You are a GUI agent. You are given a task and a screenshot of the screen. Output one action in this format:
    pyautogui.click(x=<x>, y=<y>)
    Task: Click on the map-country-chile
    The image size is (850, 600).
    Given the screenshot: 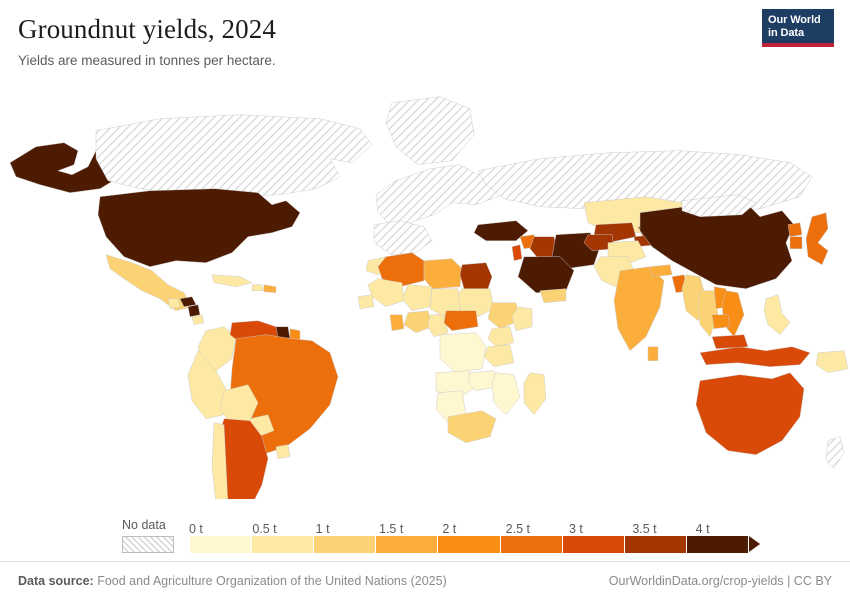 What is the action you would take?
    pyautogui.click(x=220, y=460)
    